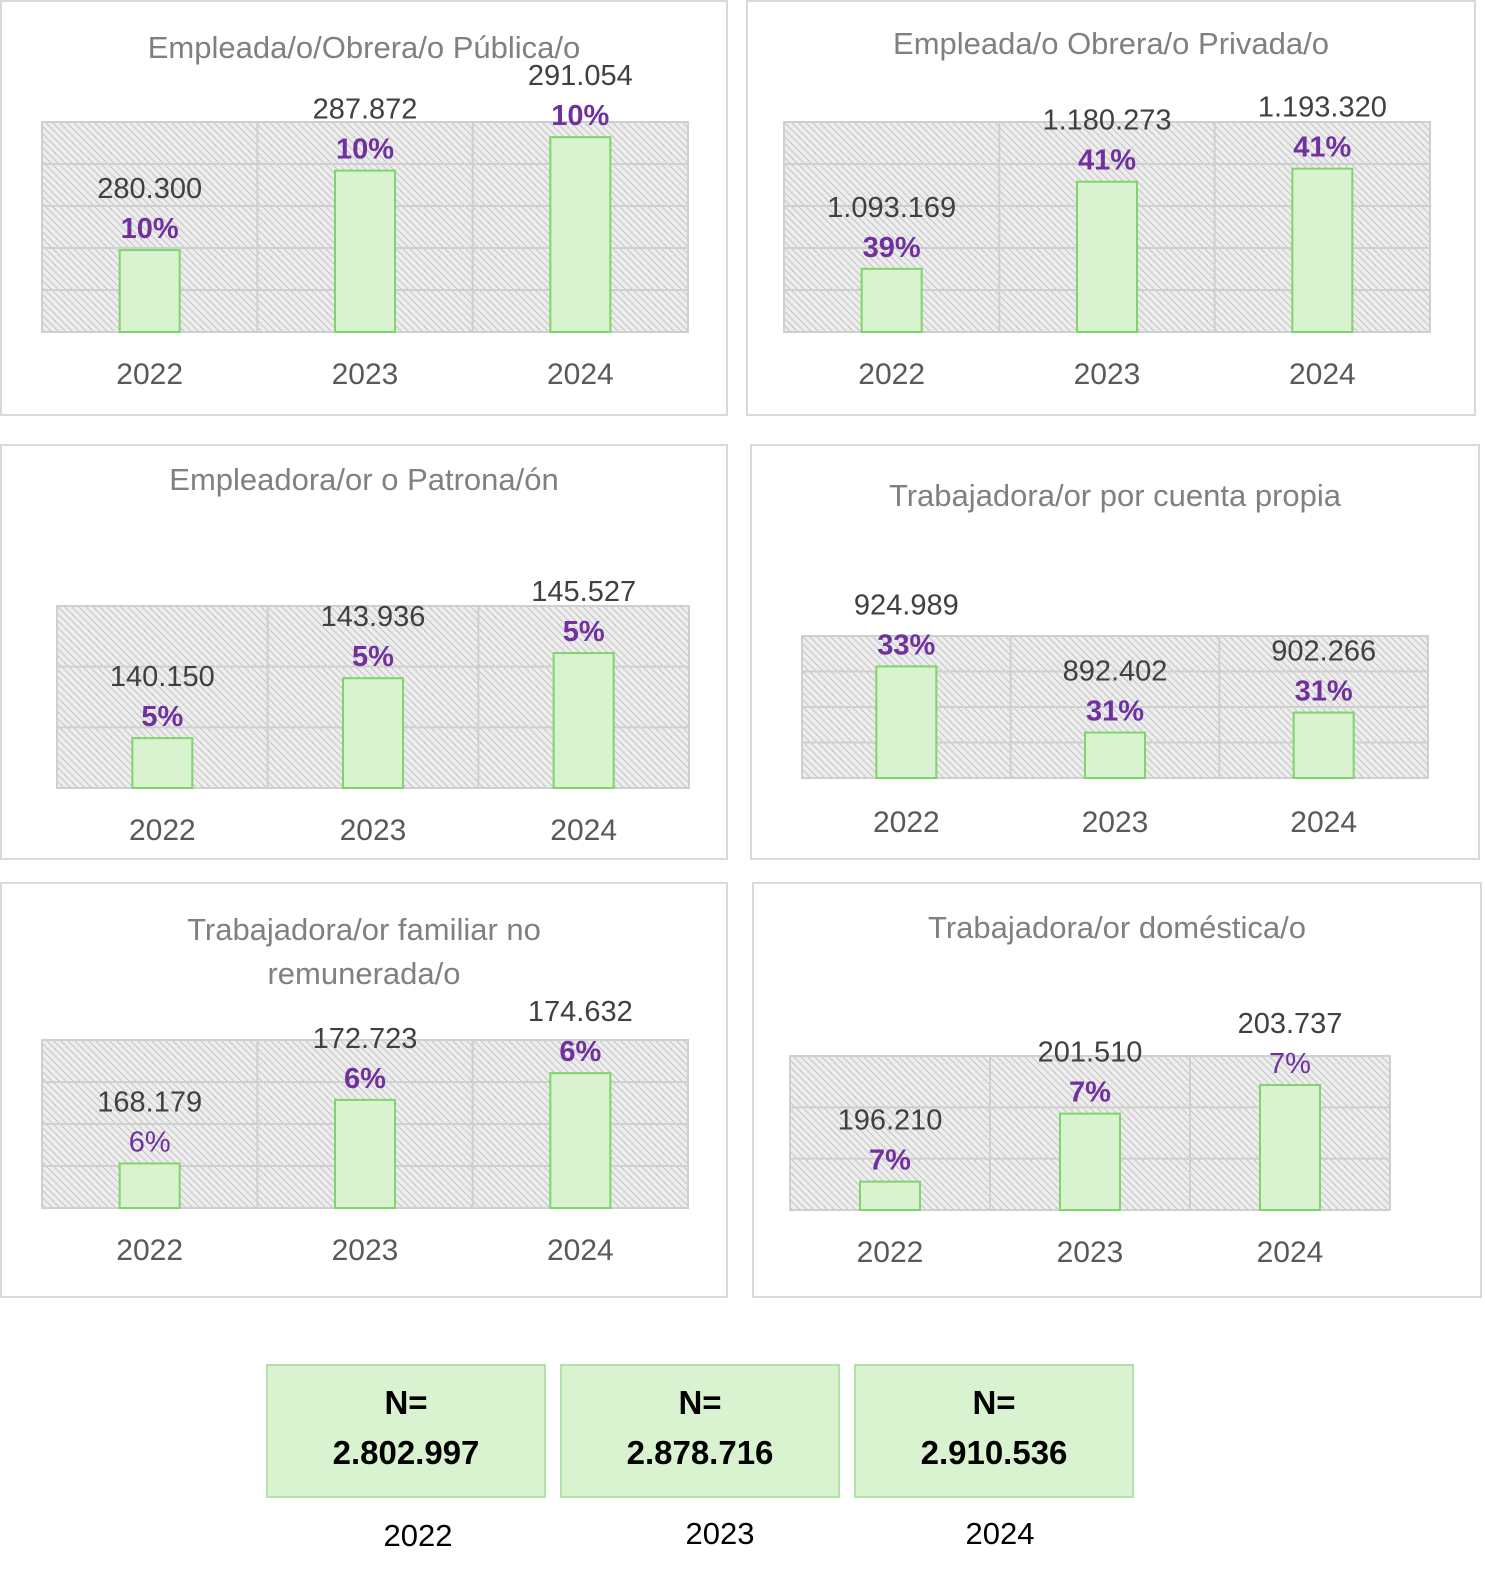 The image size is (1485, 1580). What do you see at coordinates (890, 1121) in the screenshot?
I see `value-label: 196.210` at bounding box center [890, 1121].